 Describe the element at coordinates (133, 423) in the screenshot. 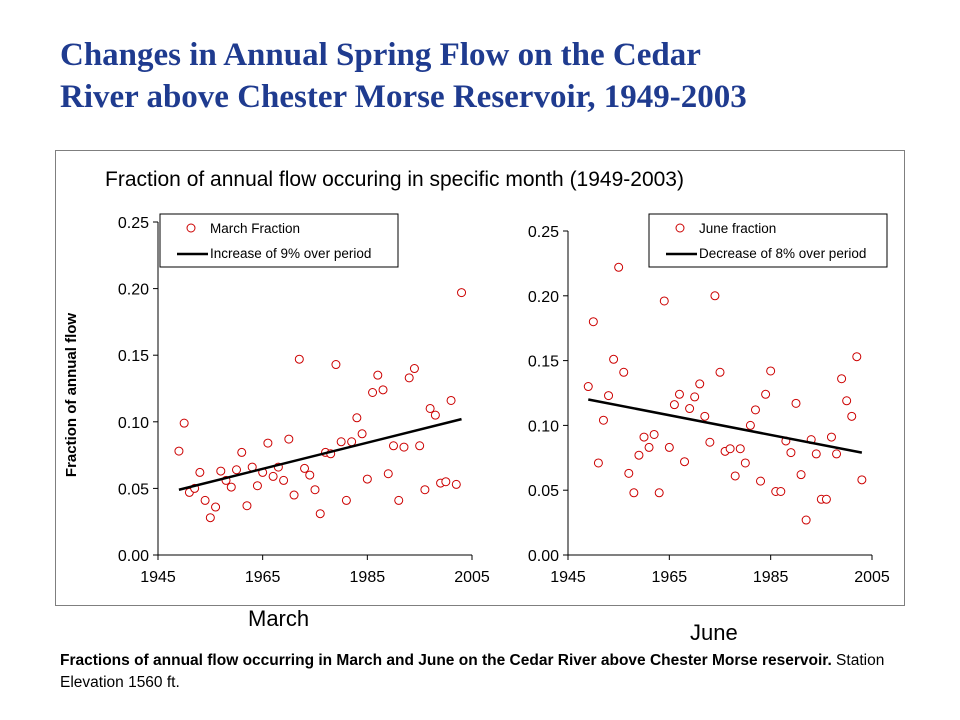

I see `march-y-tick-label: 0.10` at that location.